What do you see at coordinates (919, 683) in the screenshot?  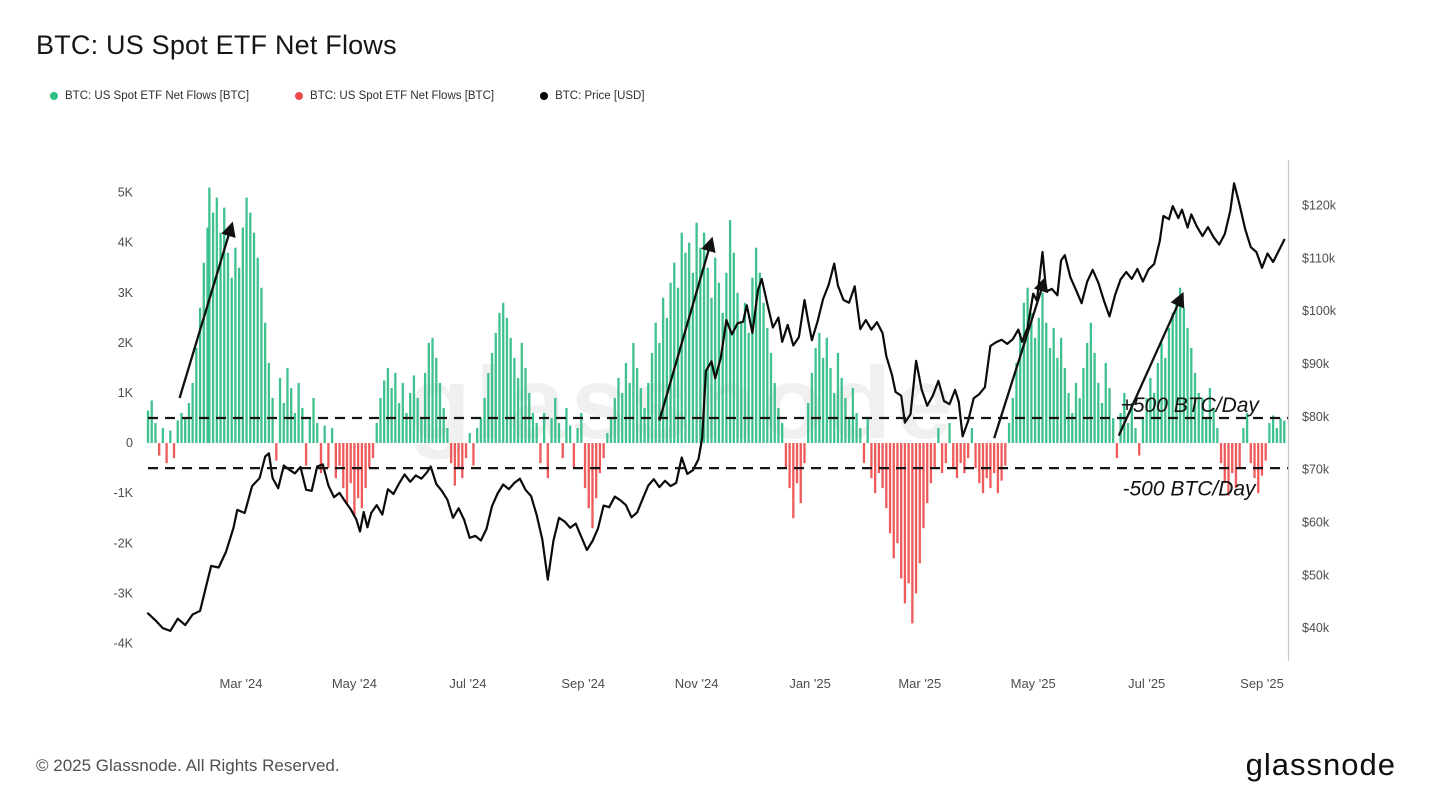 I see `x-axis-tick-label: Mar '25` at bounding box center [919, 683].